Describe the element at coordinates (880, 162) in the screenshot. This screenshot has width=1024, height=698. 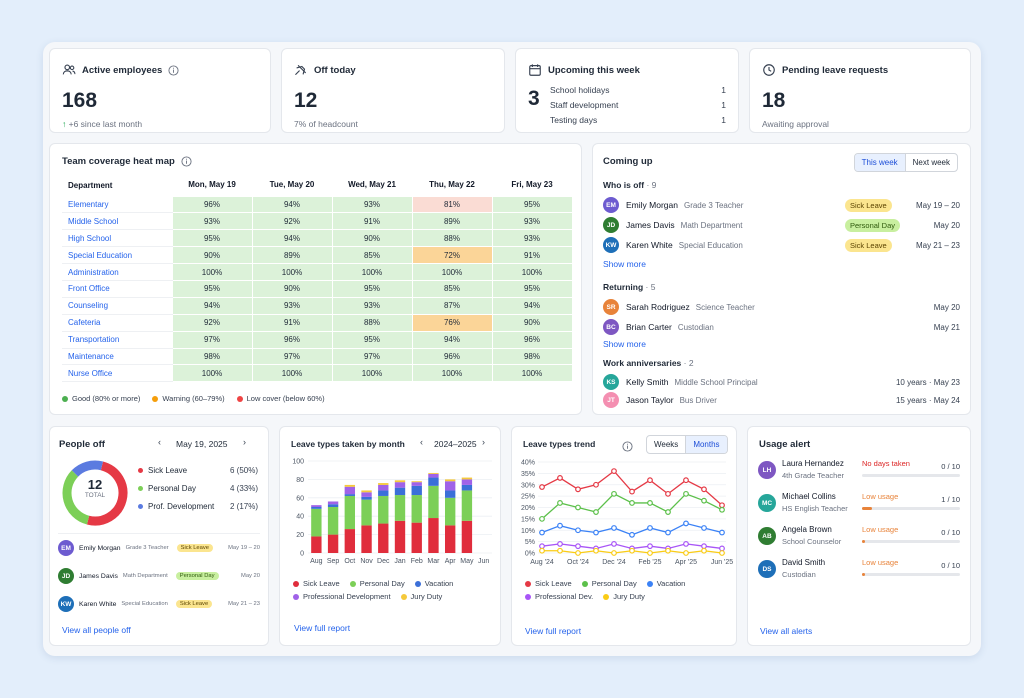
I see `toggle-this-week: This week` at that location.